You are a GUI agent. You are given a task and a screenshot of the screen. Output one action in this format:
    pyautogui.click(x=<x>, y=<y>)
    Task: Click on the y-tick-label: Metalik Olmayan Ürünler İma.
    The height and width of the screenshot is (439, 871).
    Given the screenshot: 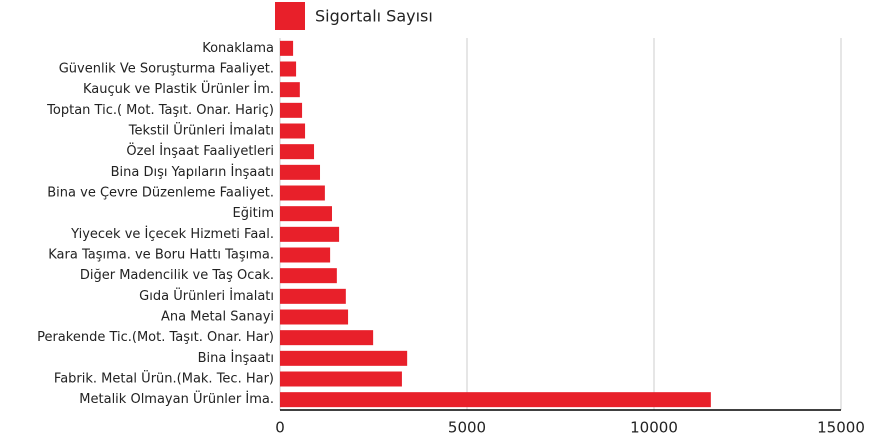 What is the action you would take?
    pyautogui.click(x=176, y=398)
    